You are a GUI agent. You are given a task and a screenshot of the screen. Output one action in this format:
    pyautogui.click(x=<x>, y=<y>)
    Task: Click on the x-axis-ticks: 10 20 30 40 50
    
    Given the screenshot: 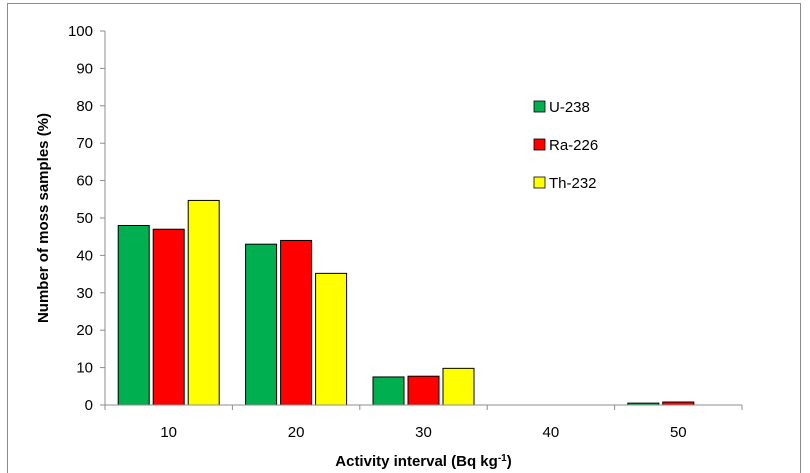 What is the action you would take?
    pyautogui.click(x=423, y=423)
    